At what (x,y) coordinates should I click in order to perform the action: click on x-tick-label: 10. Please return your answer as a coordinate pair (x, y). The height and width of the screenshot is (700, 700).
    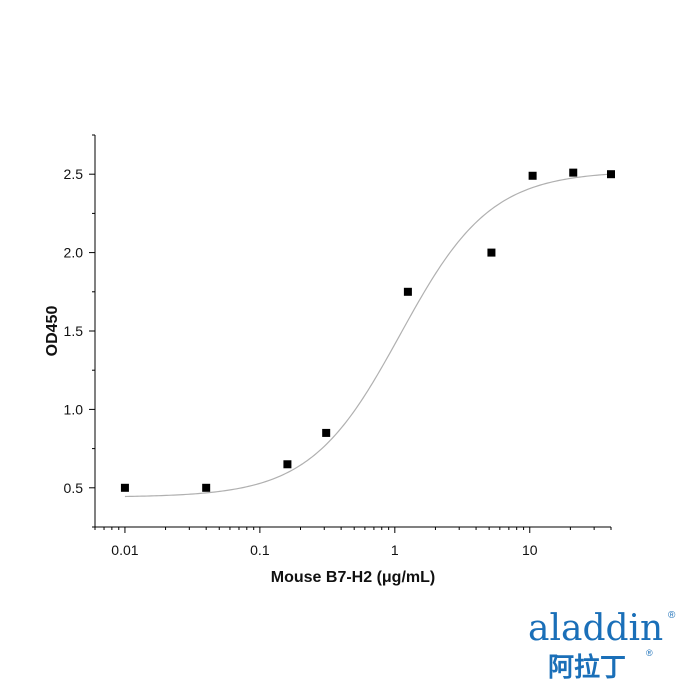
    Looking at the image, I should click on (530, 550).